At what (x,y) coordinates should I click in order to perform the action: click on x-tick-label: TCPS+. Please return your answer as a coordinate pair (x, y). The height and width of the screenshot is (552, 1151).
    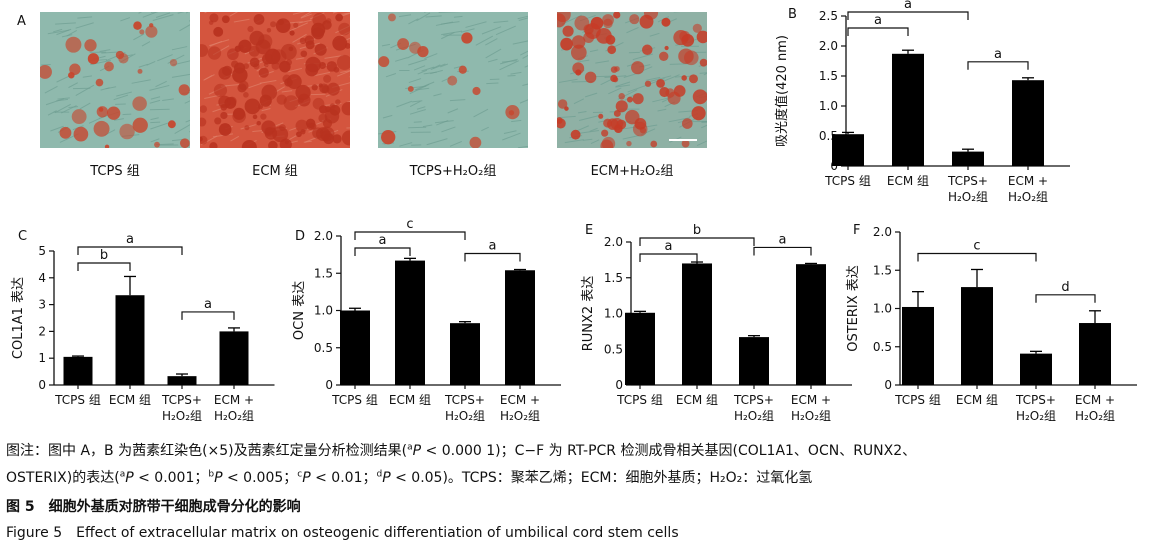
    Looking at the image, I should click on (464, 400).